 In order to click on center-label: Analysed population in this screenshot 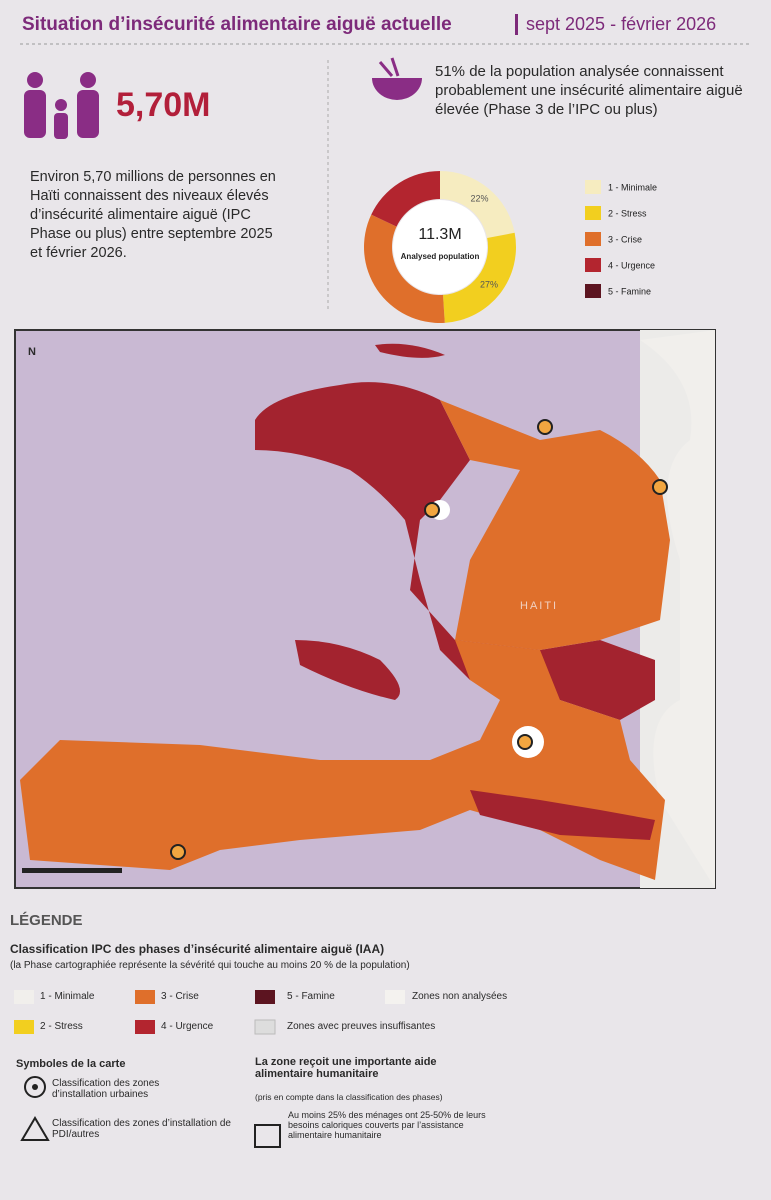, I will do `click(440, 256)`.